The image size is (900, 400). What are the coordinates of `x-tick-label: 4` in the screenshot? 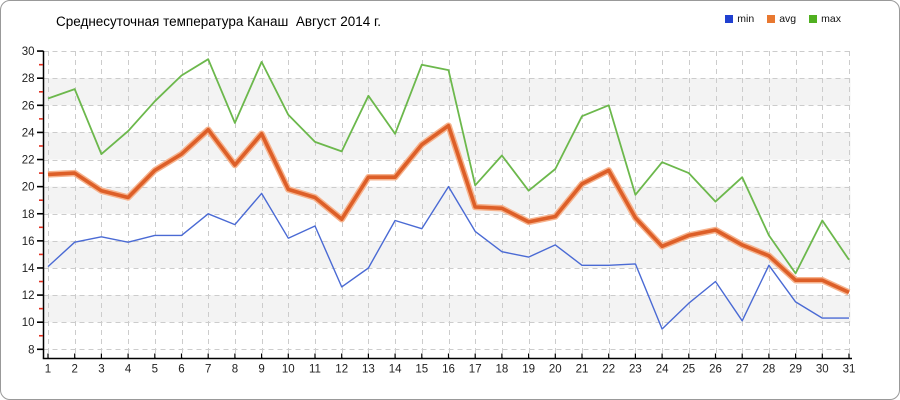 It's located at (128, 370).